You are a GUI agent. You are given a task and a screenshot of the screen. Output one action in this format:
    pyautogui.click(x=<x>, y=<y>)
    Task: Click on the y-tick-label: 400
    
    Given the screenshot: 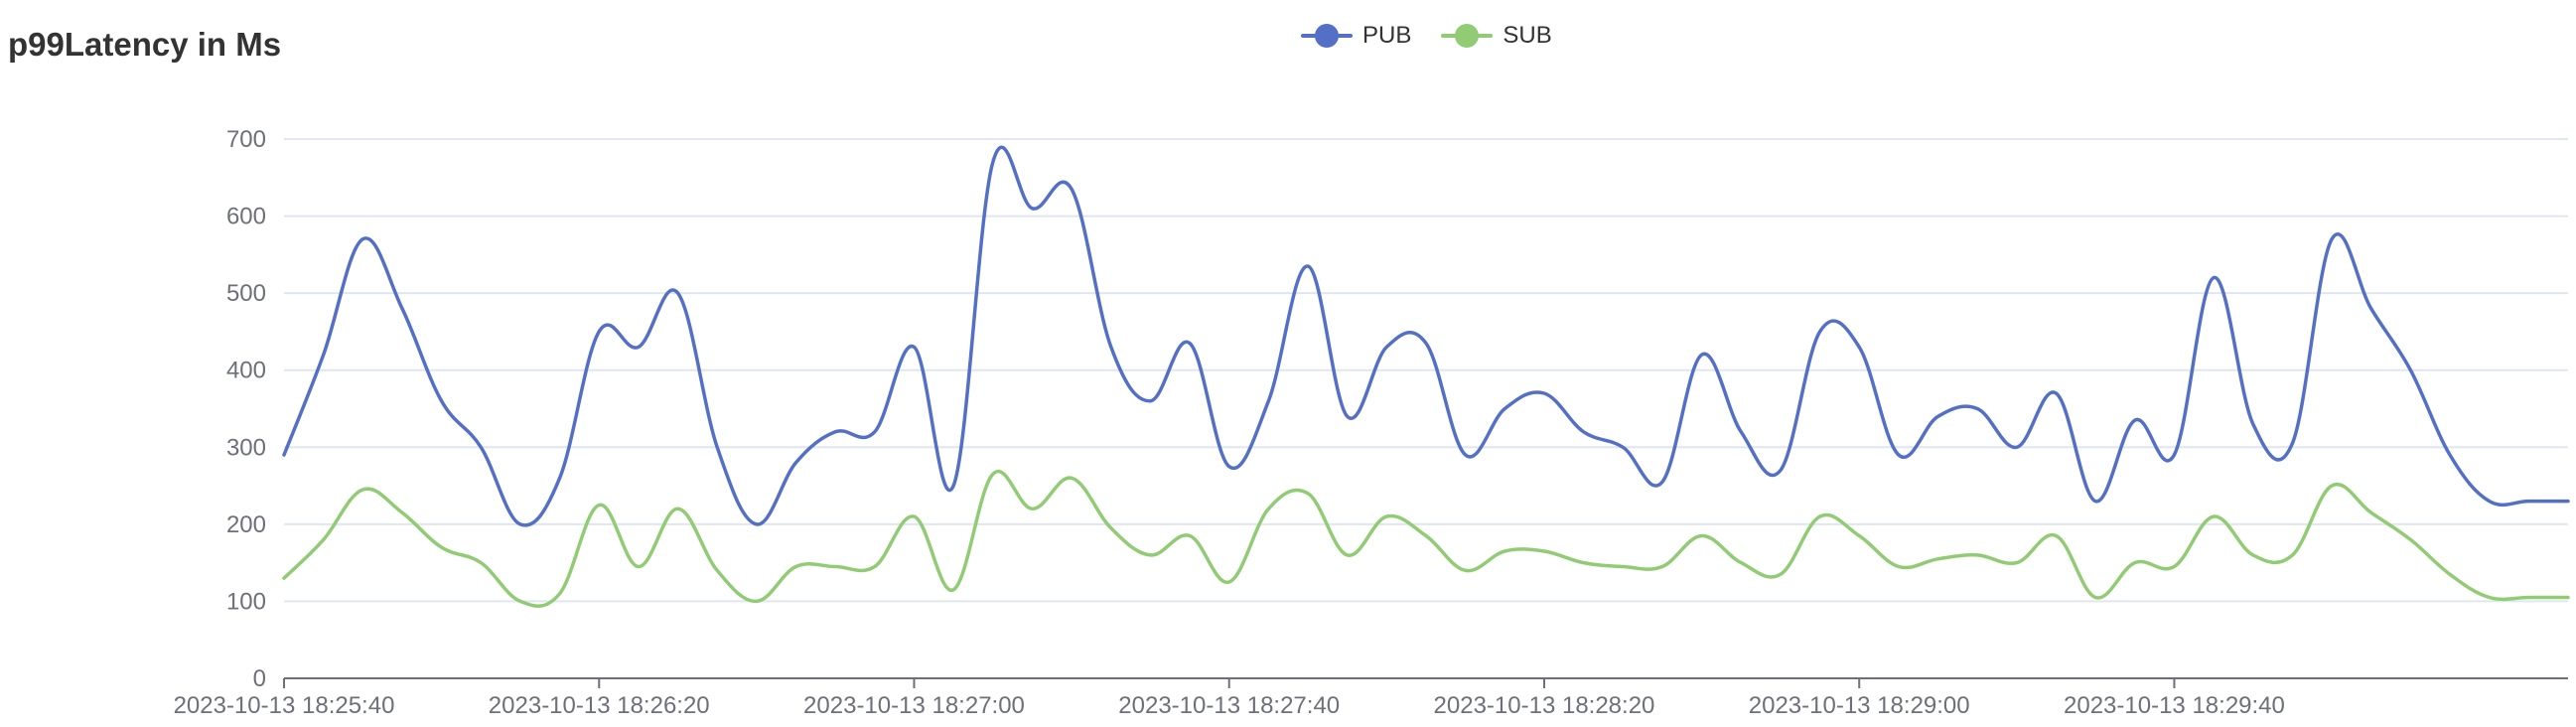 What is the action you would take?
    pyautogui.click(x=246, y=371)
    